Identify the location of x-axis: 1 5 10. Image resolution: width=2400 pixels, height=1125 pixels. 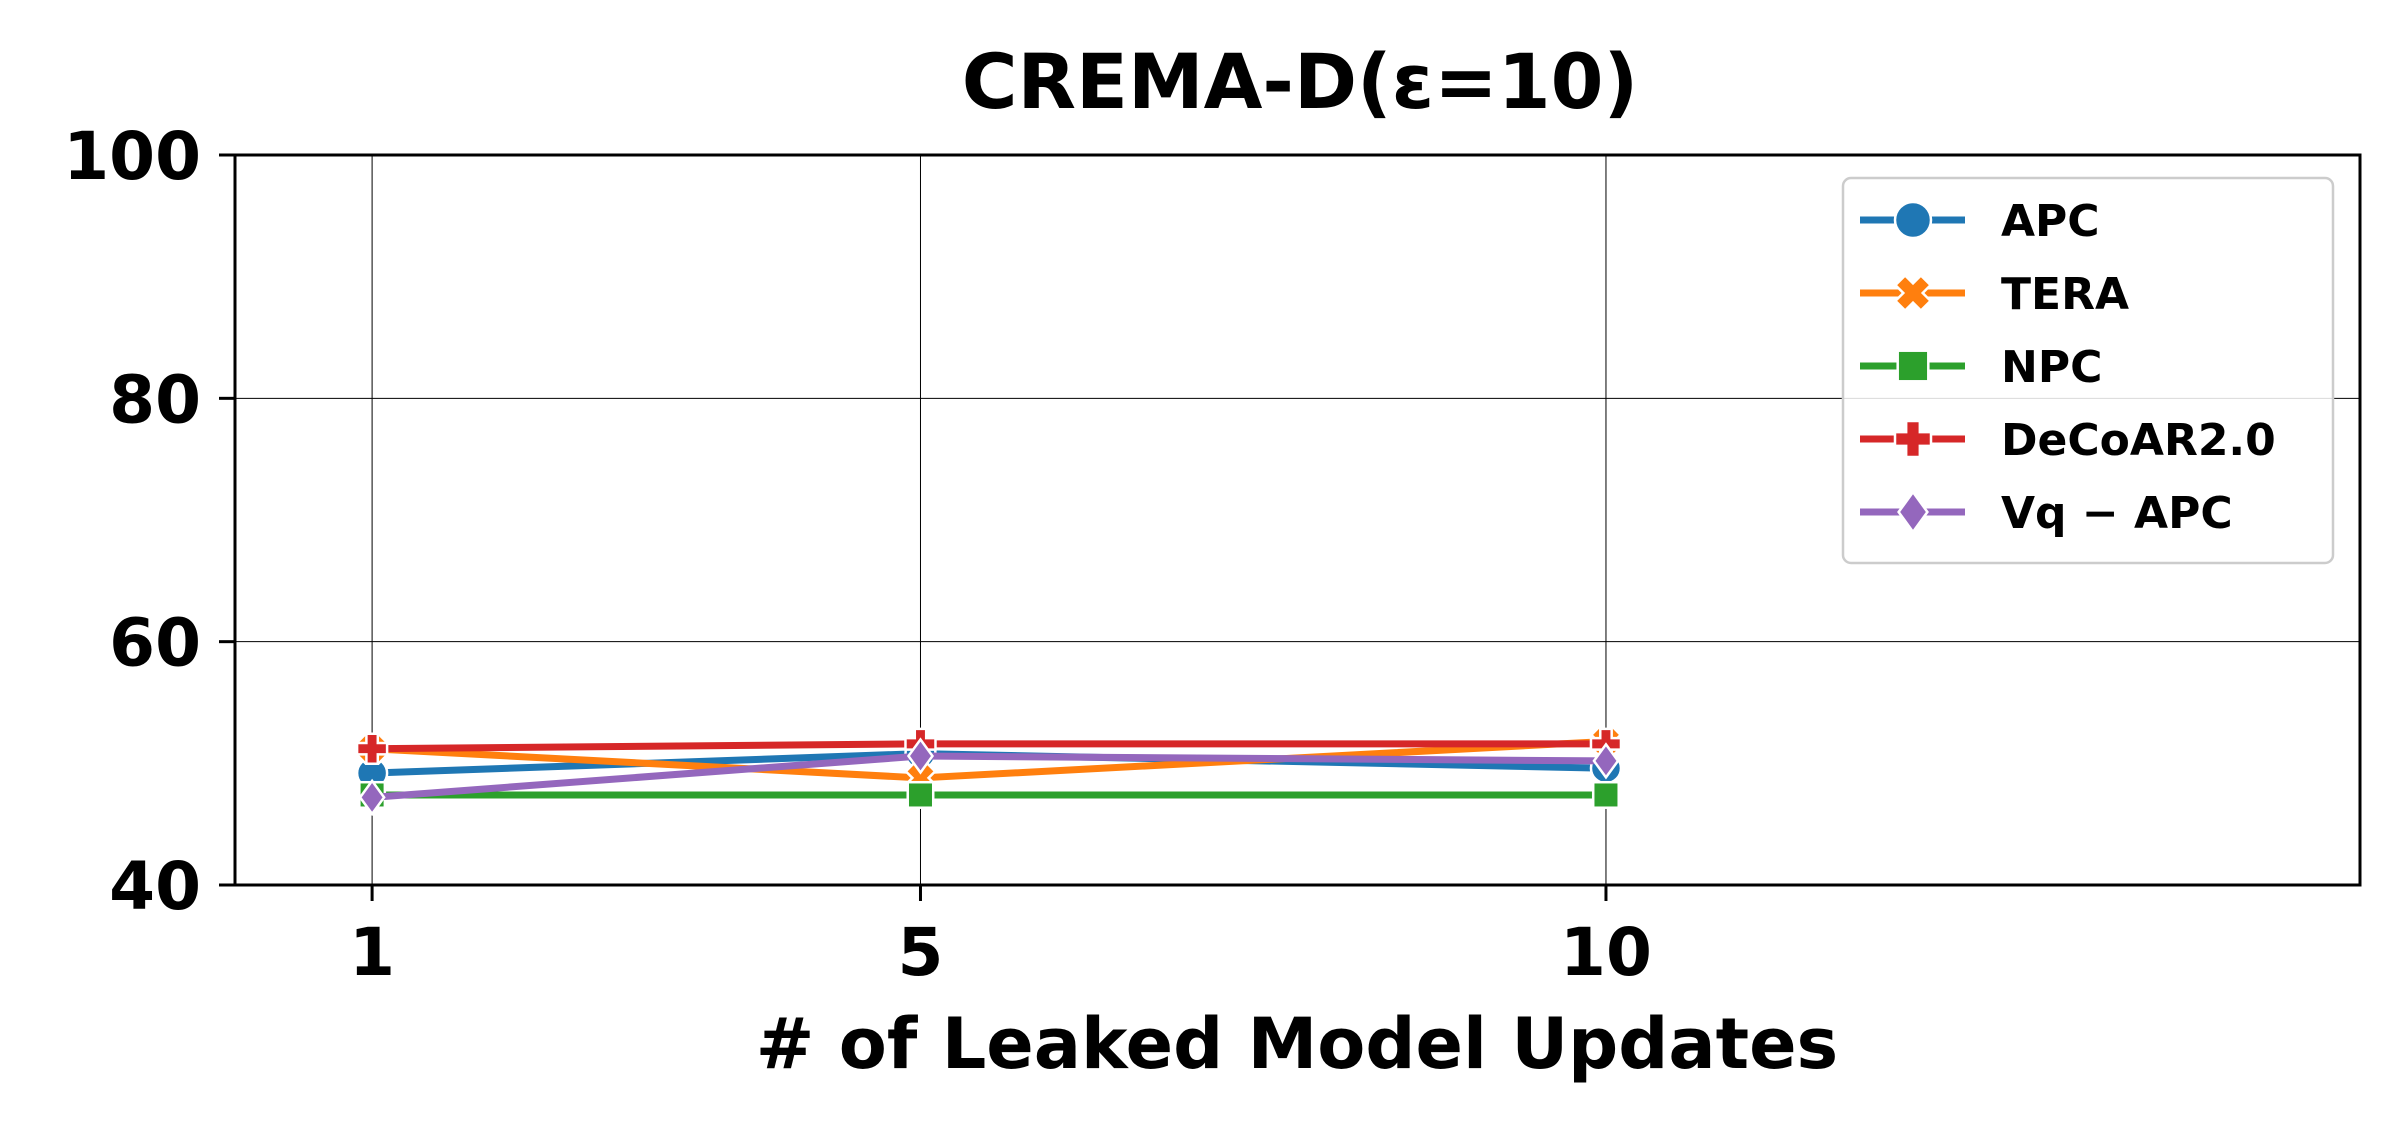
(1000, 938).